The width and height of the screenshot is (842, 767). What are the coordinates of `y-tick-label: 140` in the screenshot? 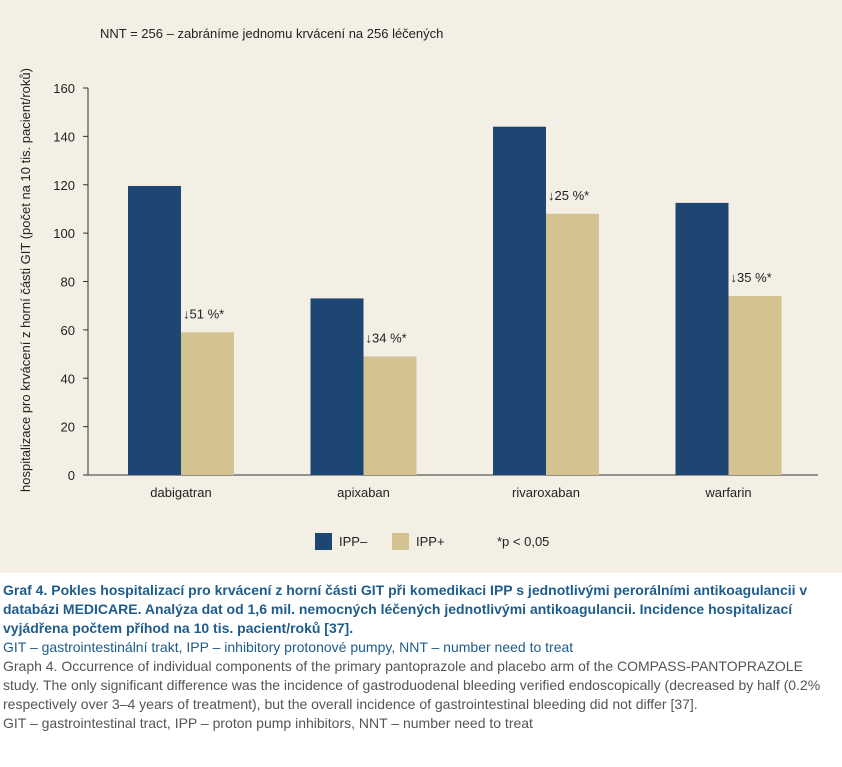 It's located at (64, 136).